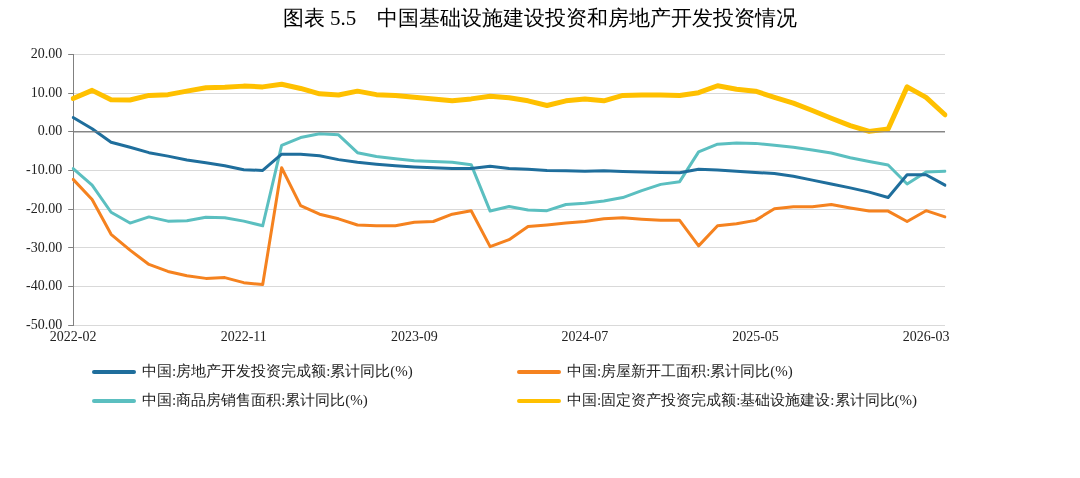  Describe the element at coordinates (46, 92) in the screenshot. I see `y-tick-label: 10.00` at that location.